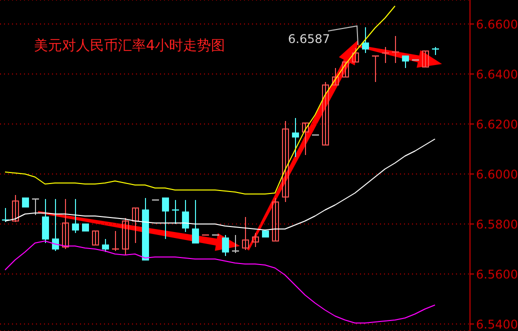 This screenshot has width=518, height=331. What do you see at coordinates (497, 224) in the screenshot?
I see `y-tick-label: 6.5800` at bounding box center [497, 224].